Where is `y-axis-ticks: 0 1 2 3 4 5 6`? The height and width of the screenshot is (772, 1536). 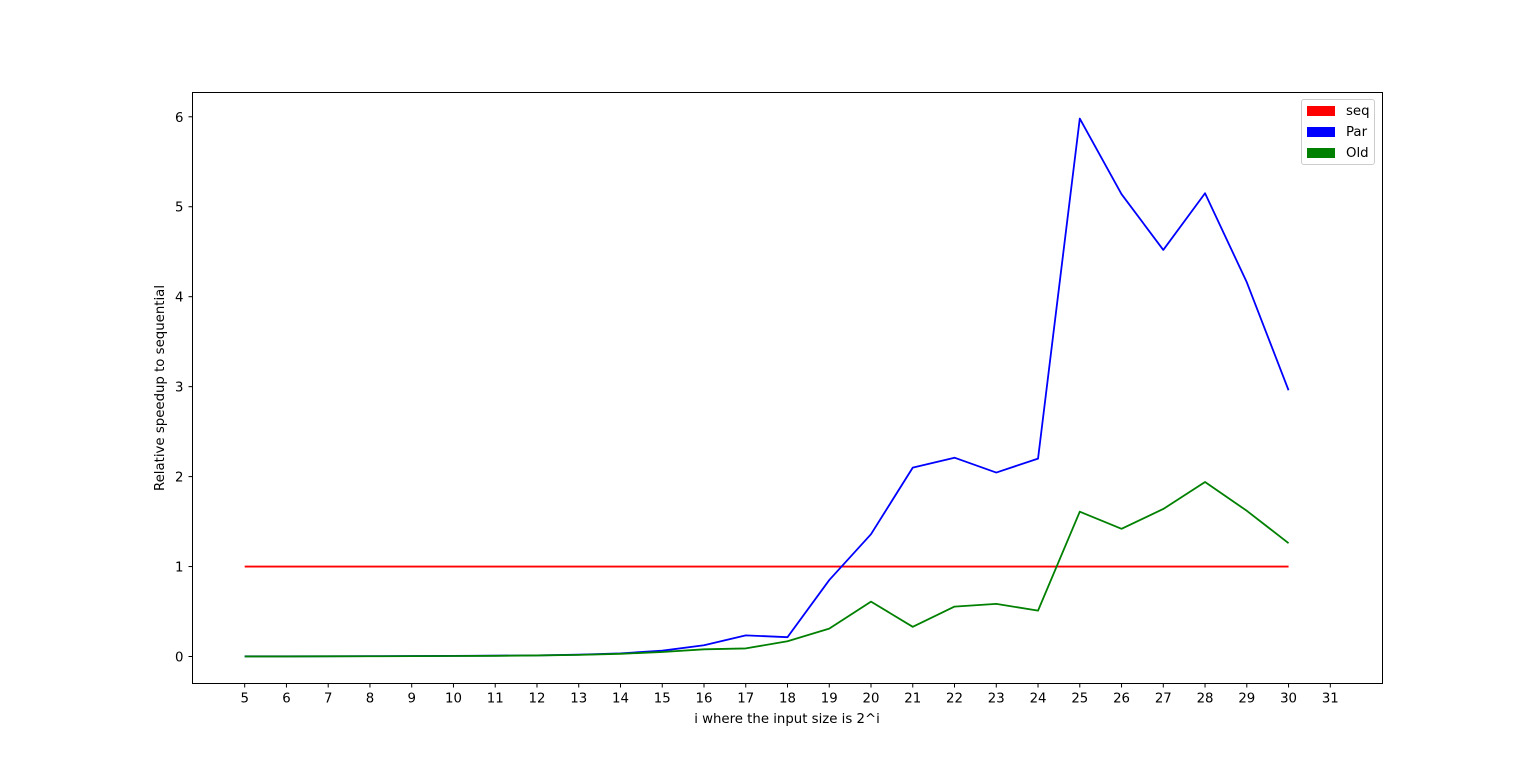
y-axis-ticks: 0 1 2 3 4 5 6 is located at coordinates (184, 388).